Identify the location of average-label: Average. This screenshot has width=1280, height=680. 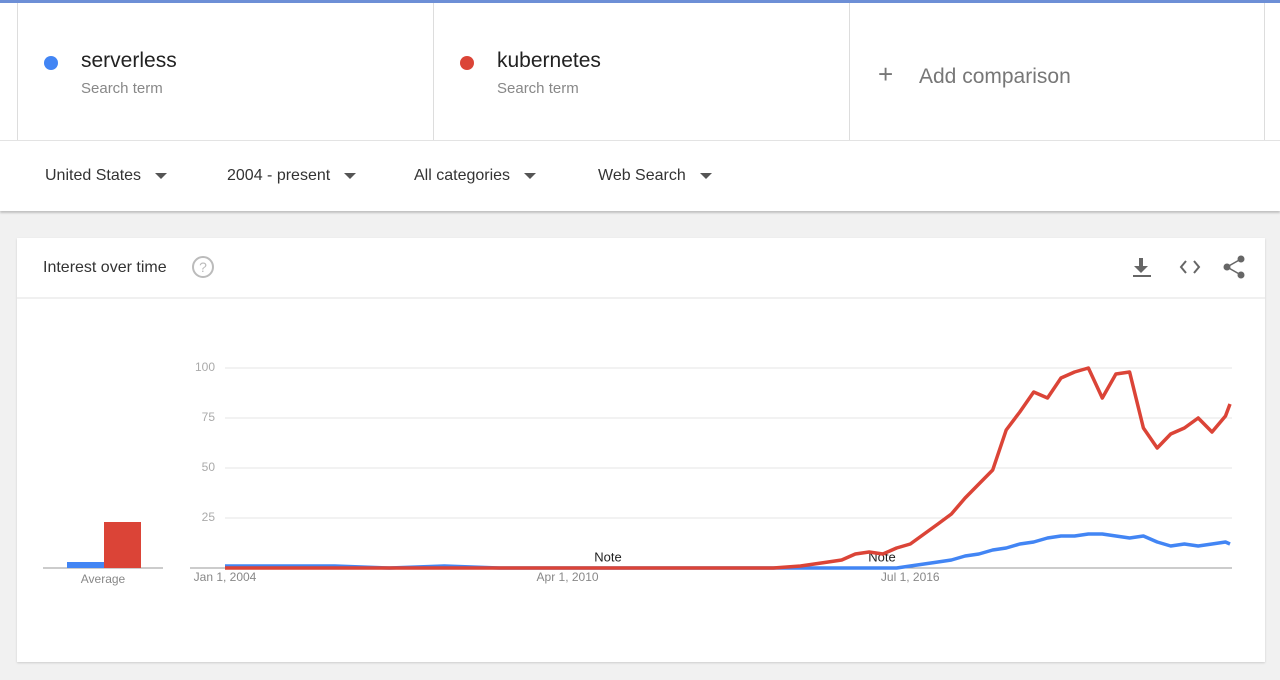
(103, 579).